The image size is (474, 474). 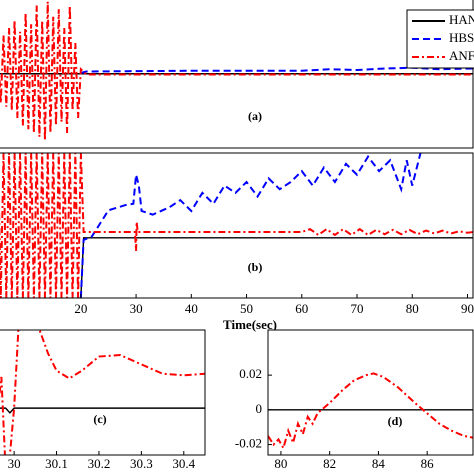 I want to click on x-tick-label: 50, so click(x=246, y=308).